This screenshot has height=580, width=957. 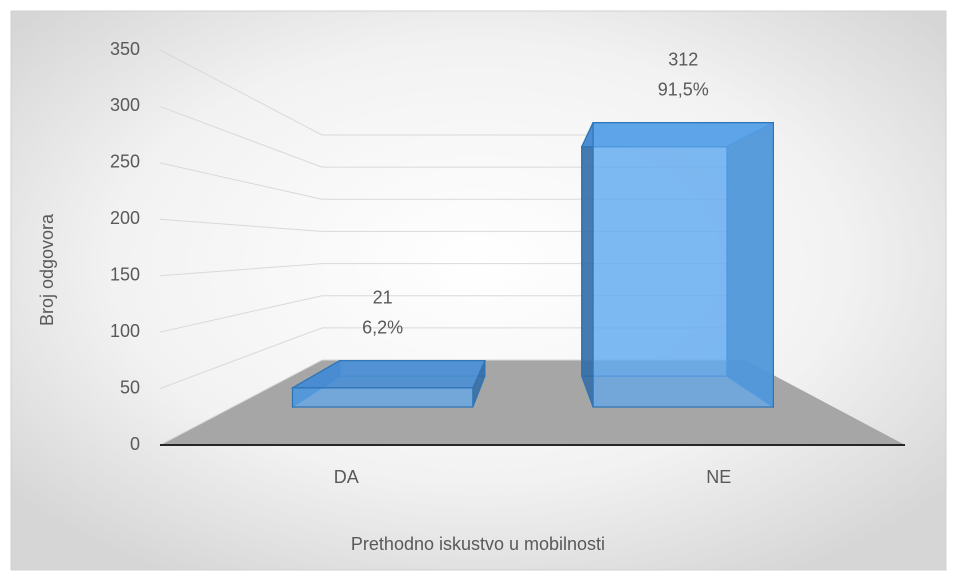 What do you see at coordinates (478, 544) in the screenshot?
I see `x-axis-title: Prethodno iskustvo u mobilnosti` at bounding box center [478, 544].